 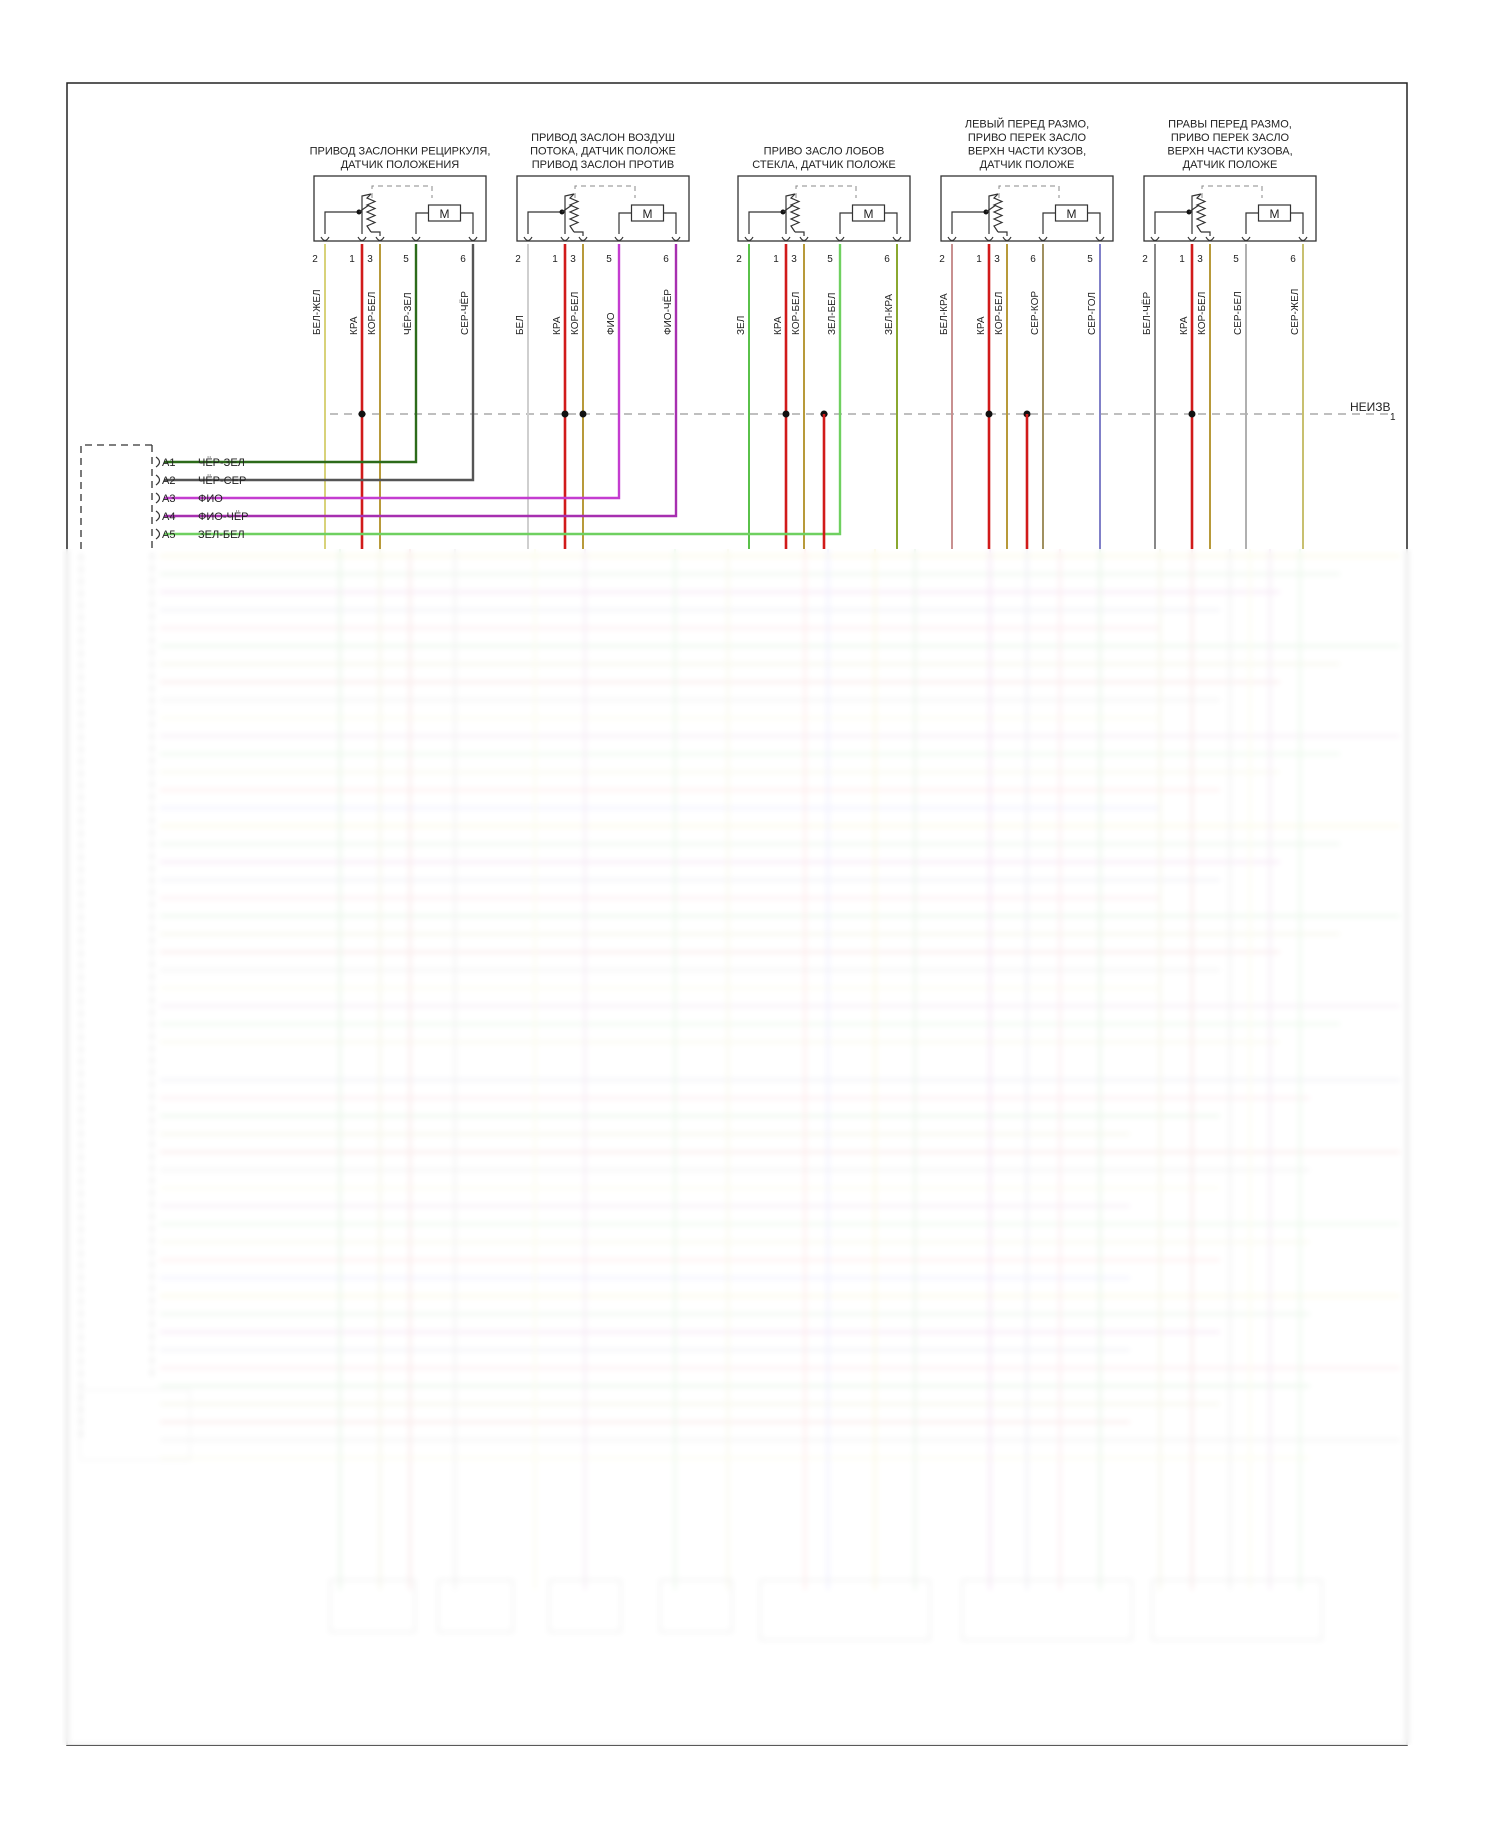 What do you see at coordinates (603, 138) in the screenshot?
I see `component-title-line: ПРИВОД ЗАСЛОН ВОЗДУШ` at bounding box center [603, 138].